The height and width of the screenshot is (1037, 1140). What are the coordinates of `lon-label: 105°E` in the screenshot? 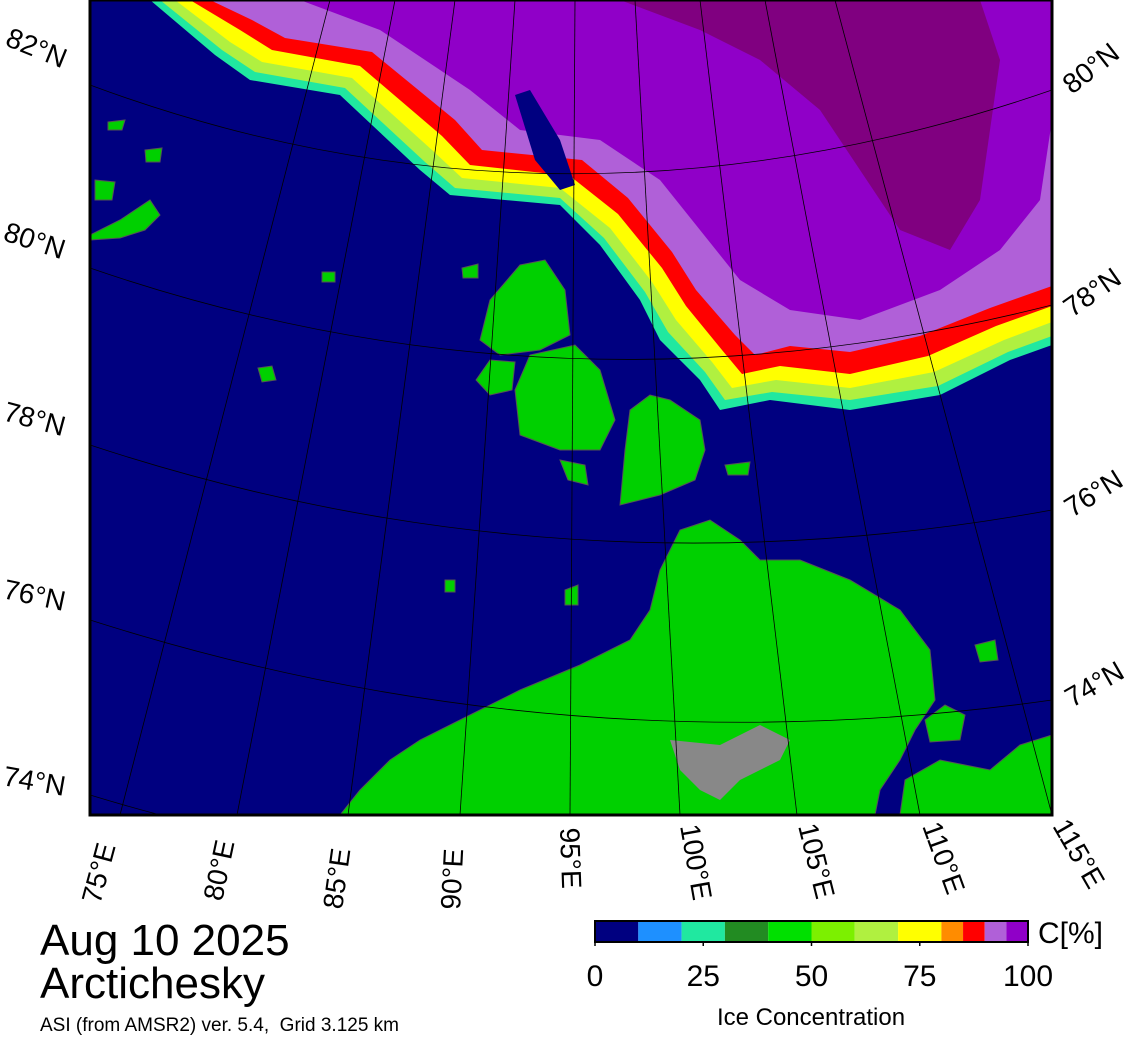 It's located at (816, 861).